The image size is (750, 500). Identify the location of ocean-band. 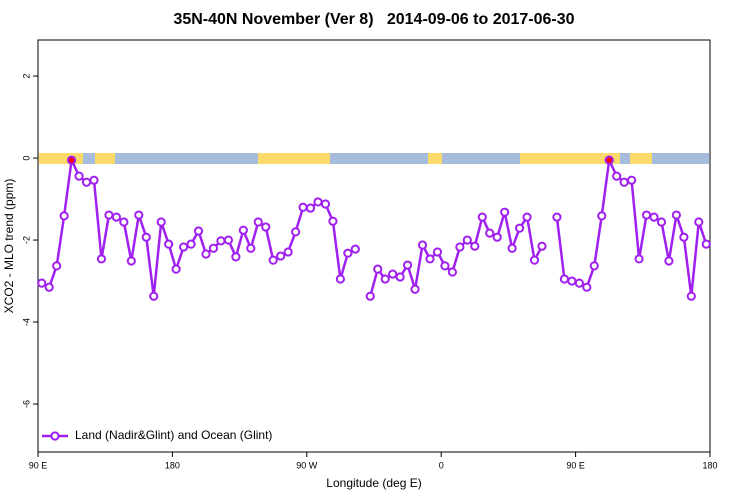
(374, 158).